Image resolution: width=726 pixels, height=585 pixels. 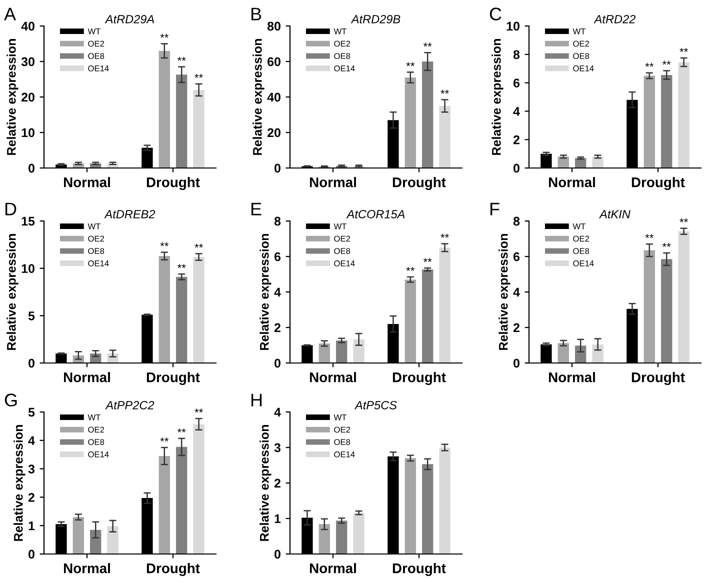 I want to click on y-tick-label: 1, so click(x=31, y=526).